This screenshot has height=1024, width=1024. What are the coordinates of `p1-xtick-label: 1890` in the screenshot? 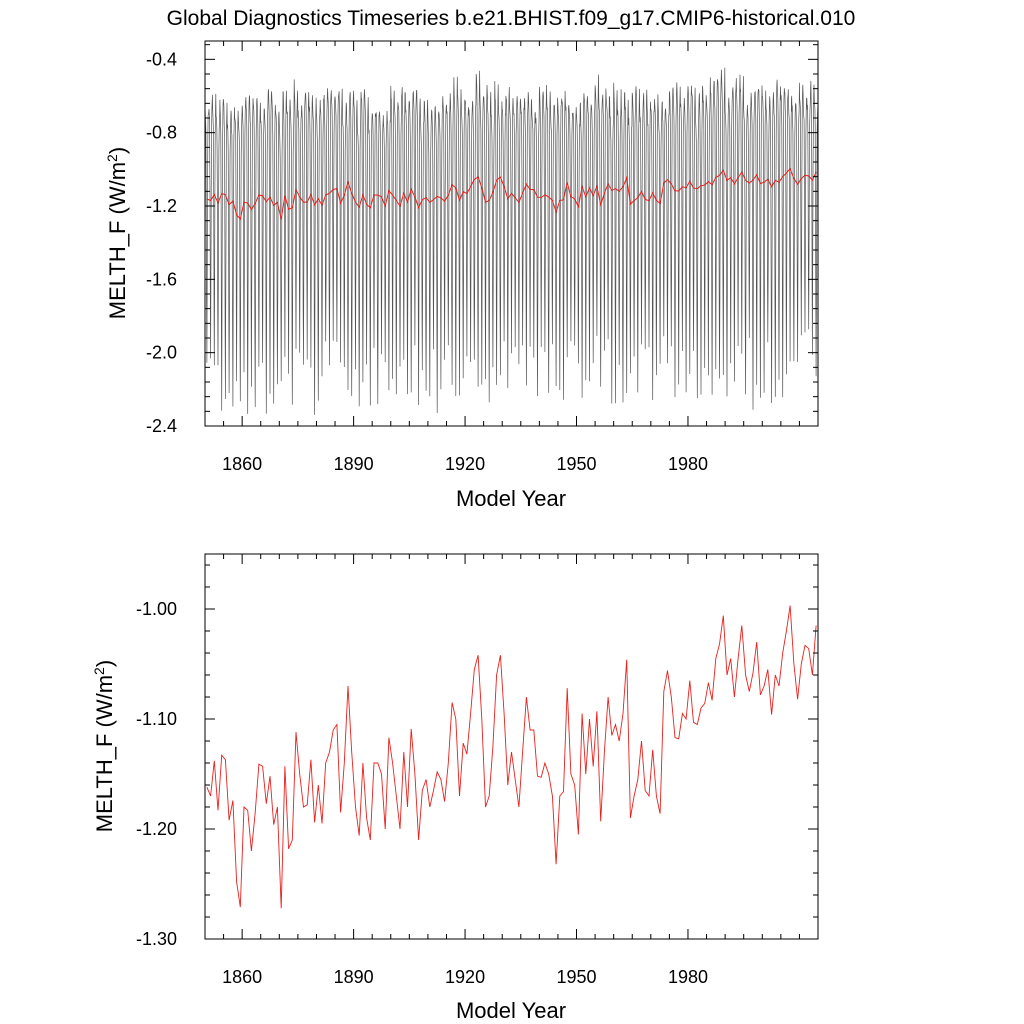 It's located at (354, 977).